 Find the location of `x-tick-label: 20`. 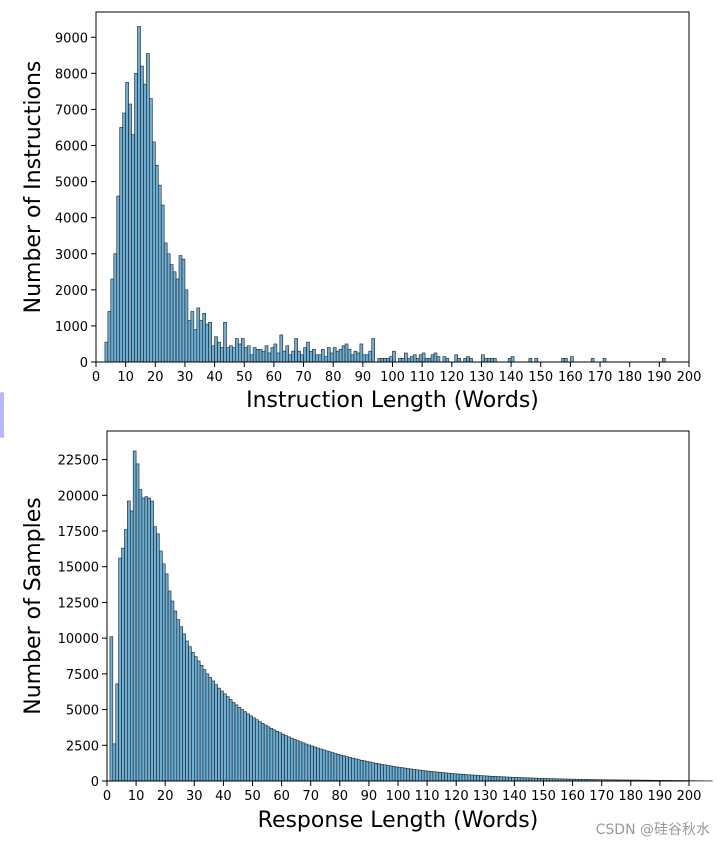

x-tick-label: 20 is located at coordinates (155, 377).